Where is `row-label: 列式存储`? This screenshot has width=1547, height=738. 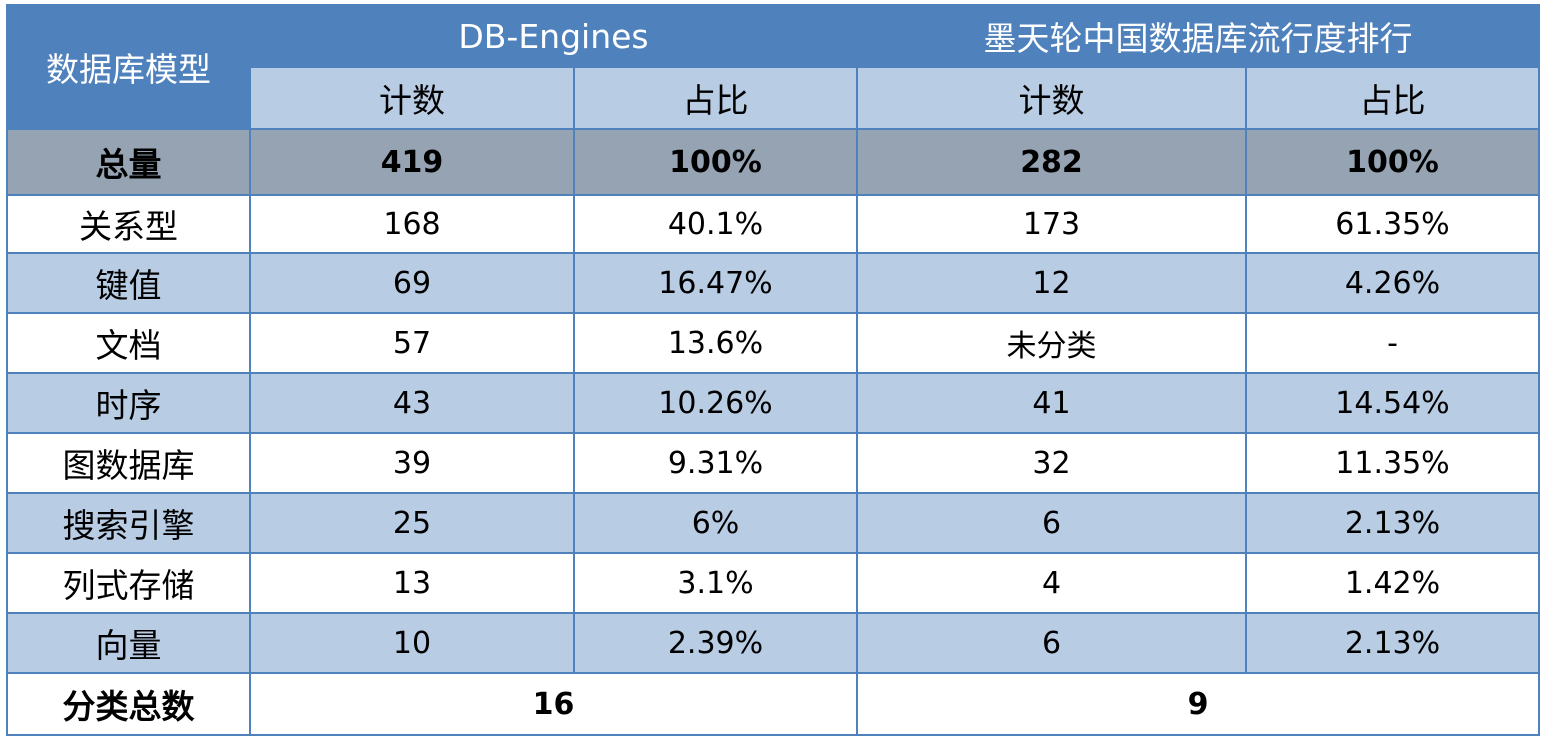
row-label: 列式存储 is located at coordinates (128, 583).